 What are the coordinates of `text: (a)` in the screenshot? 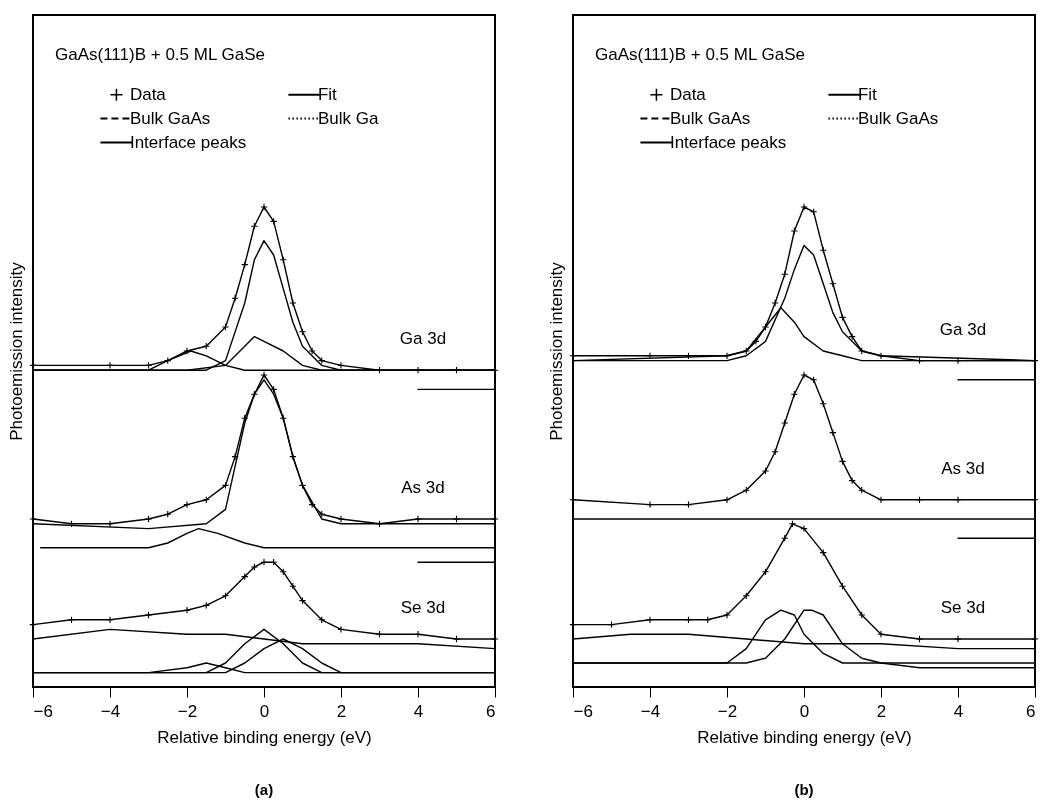 It's located at (264, 789).